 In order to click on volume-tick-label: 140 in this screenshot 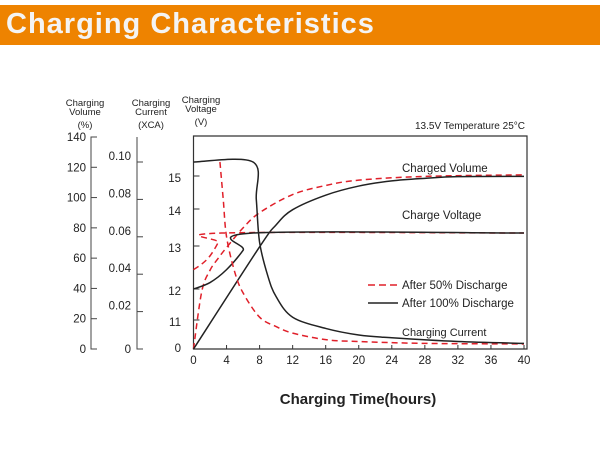, I will do `click(76, 138)`.